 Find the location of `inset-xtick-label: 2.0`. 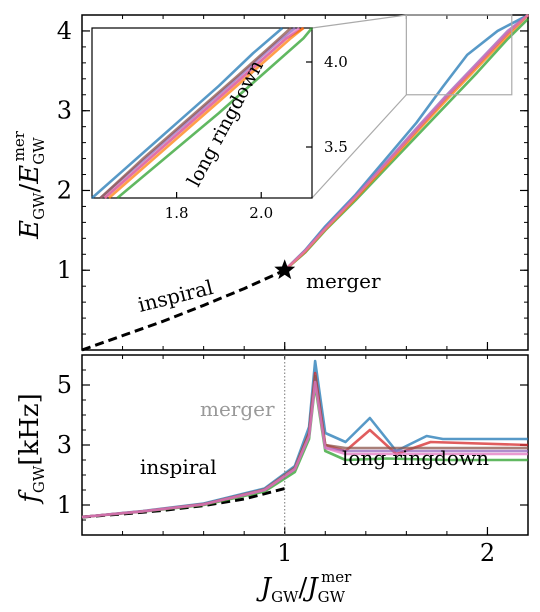

inset-xtick-label: 2.0 is located at coordinates (261, 213).